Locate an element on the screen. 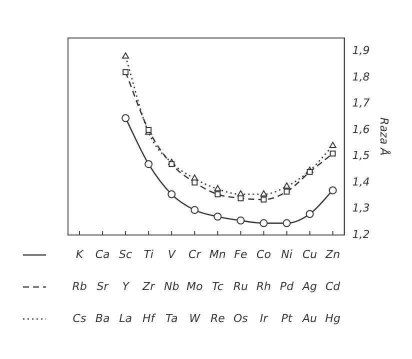 Image resolution: width=412 pixels, height=359 pixels. category-label: Cr Mo W is located at coordinates (194, 286).